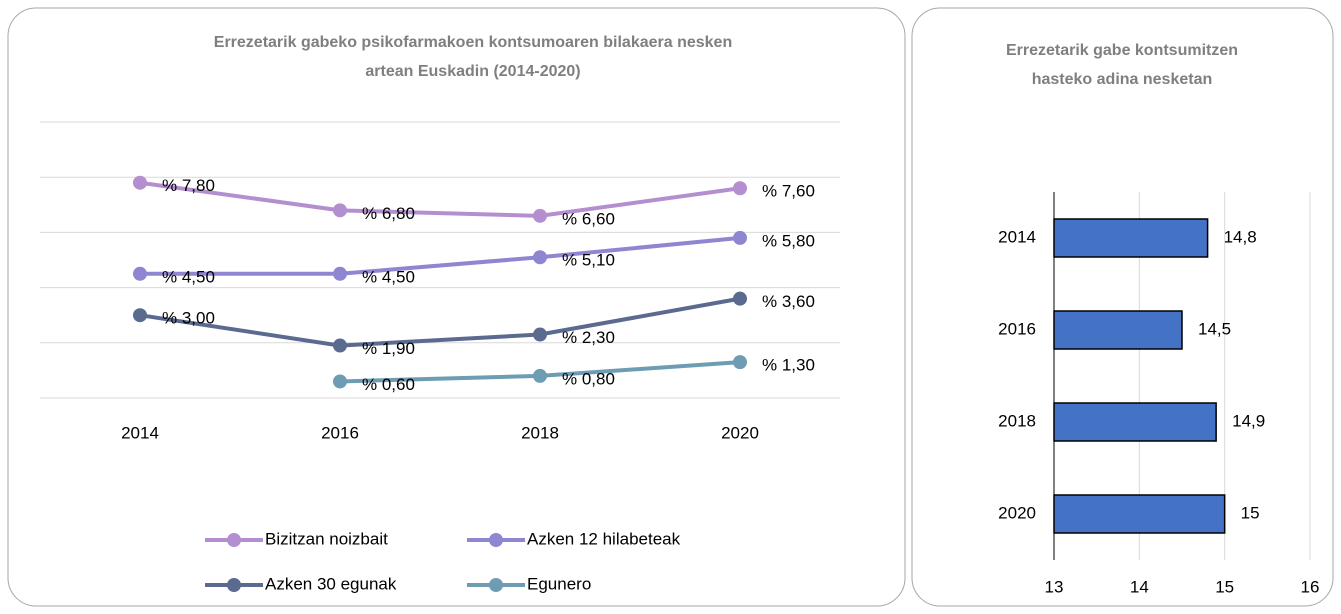 This screenshot has height=614, width=1341. I want to click on legend-label: Bizitzan noizbait, so click(326, 538).